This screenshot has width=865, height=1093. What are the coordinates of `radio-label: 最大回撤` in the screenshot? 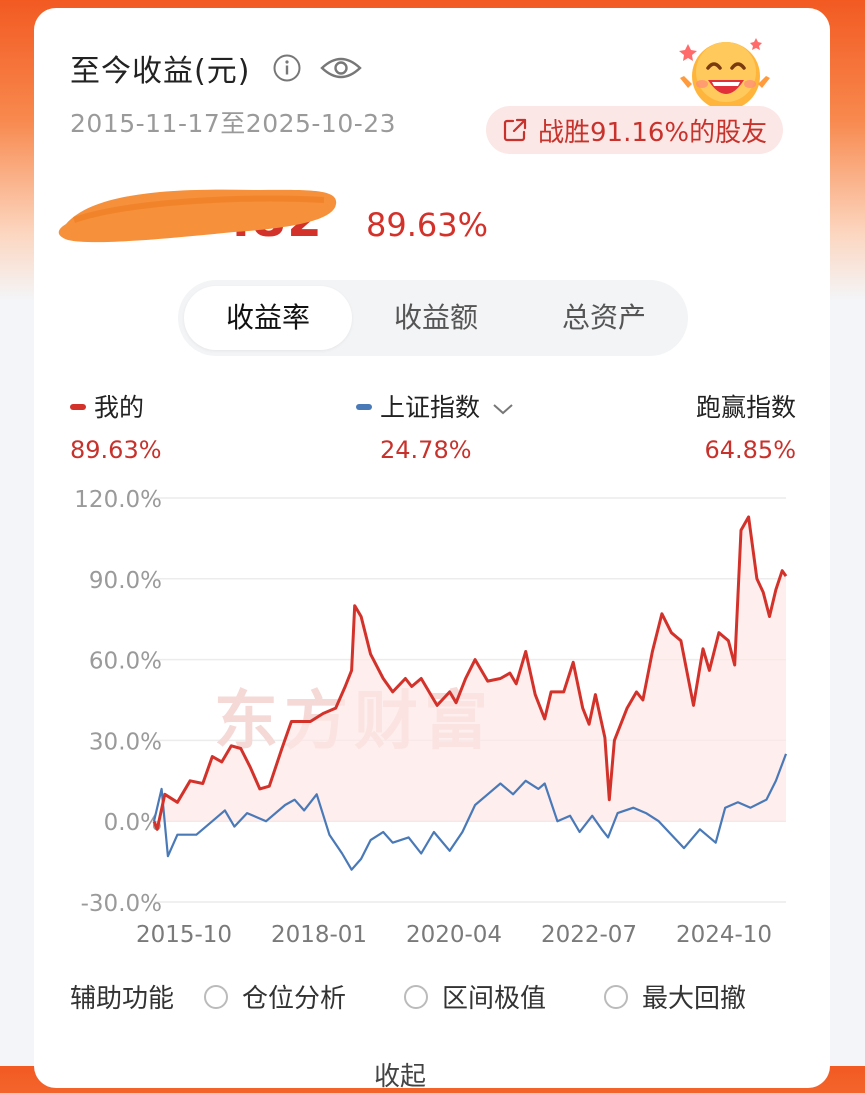 It's located at (694, 999).